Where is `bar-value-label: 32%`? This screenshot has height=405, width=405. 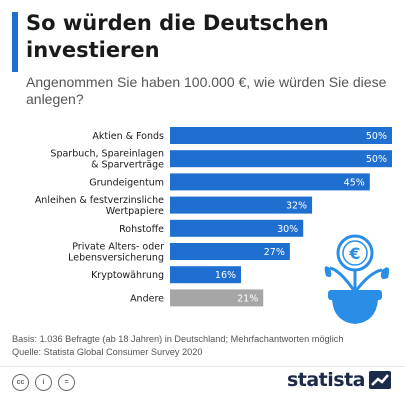
bar-value-label: 32% is located at coordinates (296, 206).